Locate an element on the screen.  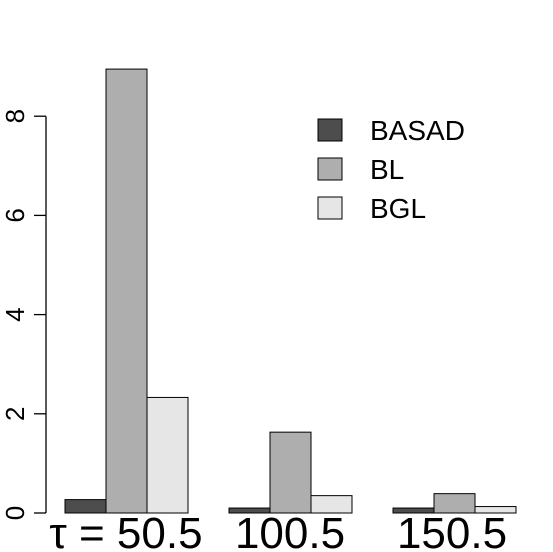
y-tick-label: 4 is located at coordinates (15, 314).